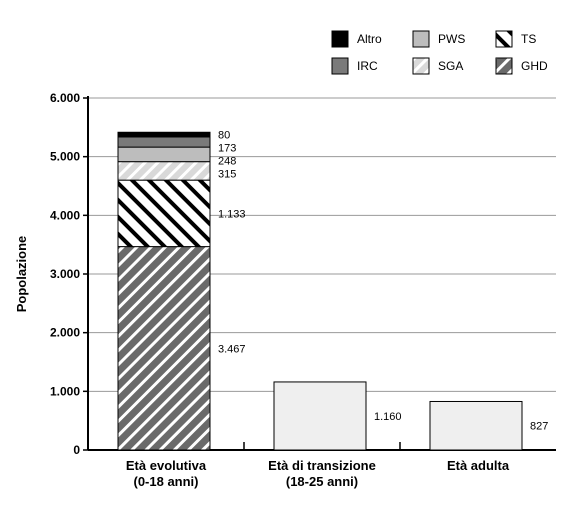 This screenshot has width=576, height=517. Describe the element at coordinates (322, 481) in the screenshot. I see `x-category-label: (18-25 anni)` at that location.